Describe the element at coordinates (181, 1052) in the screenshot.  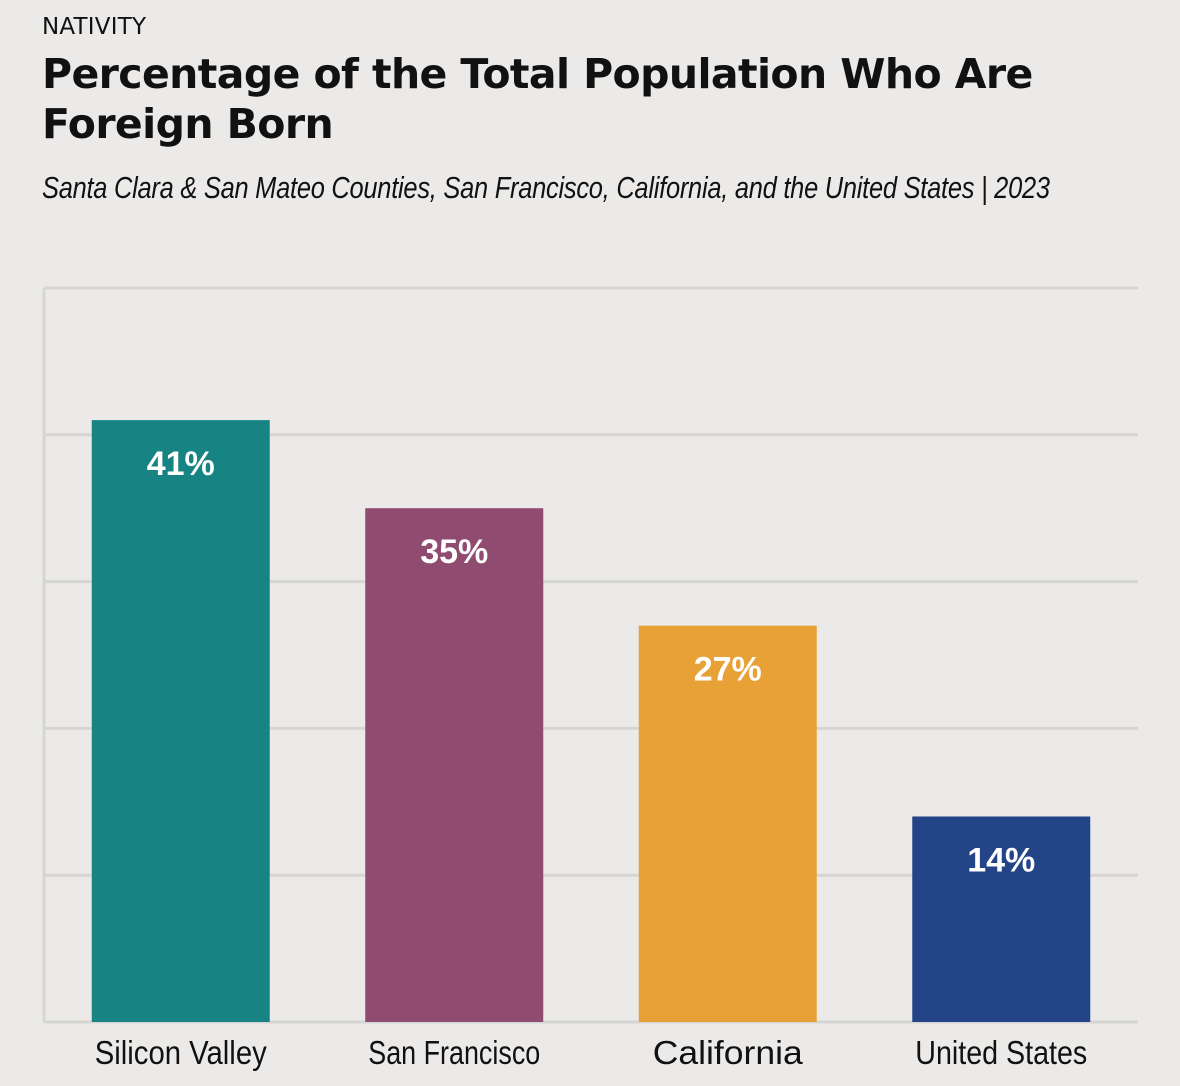
I see `x-tick-label: Silicon Valley` at that location.